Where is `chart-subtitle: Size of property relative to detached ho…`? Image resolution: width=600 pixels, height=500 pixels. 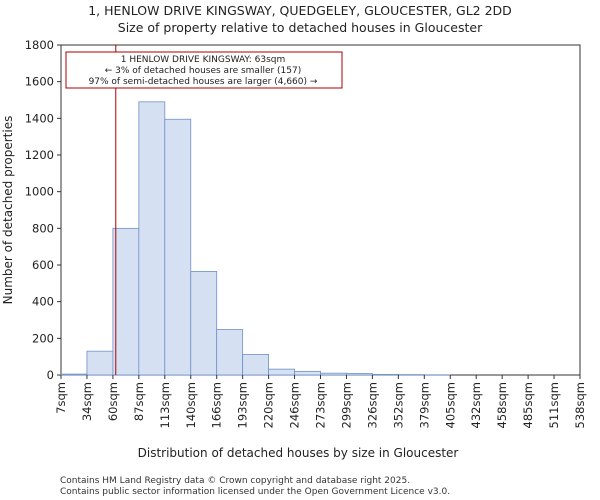 chart-subtitle: Size of property relative to detached ho… is located at coordinates (300, 27).